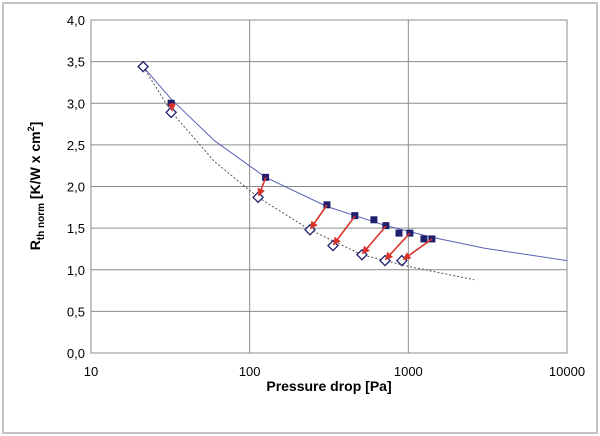 The width and height of the screenshot is (600, 436). Describe the element at coordinates (76, 311) in the screenshot. I see `y-tick-label: 0,5` at that location.